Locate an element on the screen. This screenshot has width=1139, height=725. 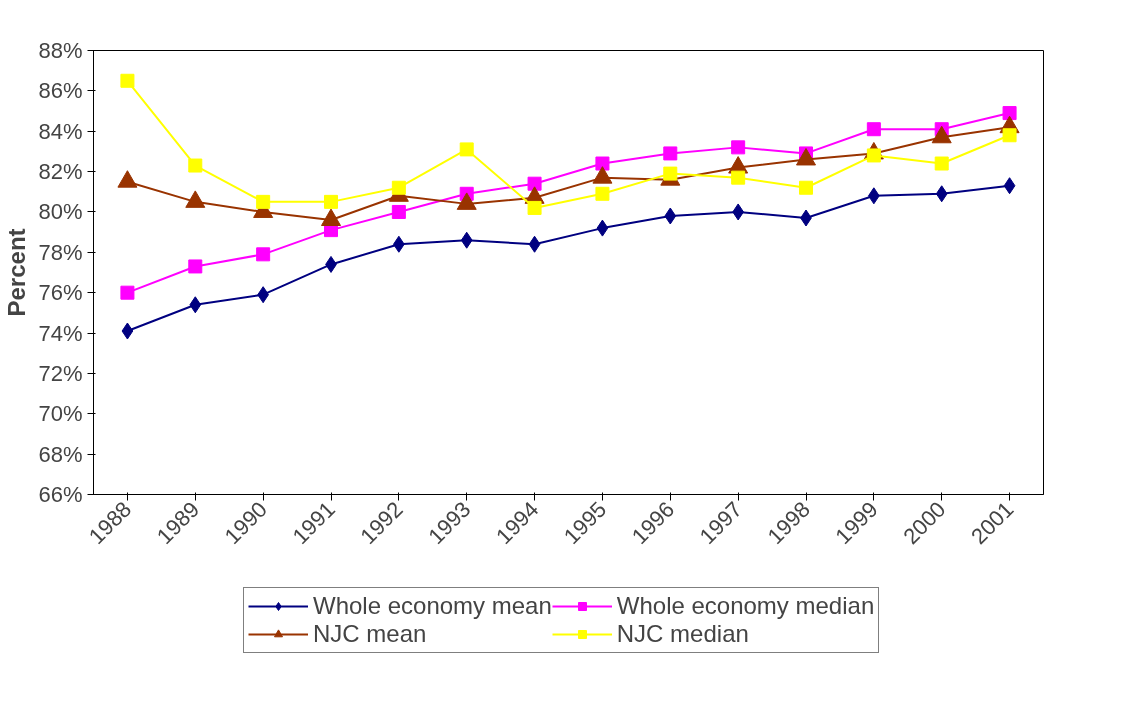
legend-label: Whole economy mean is located at coordinates (432, 606).